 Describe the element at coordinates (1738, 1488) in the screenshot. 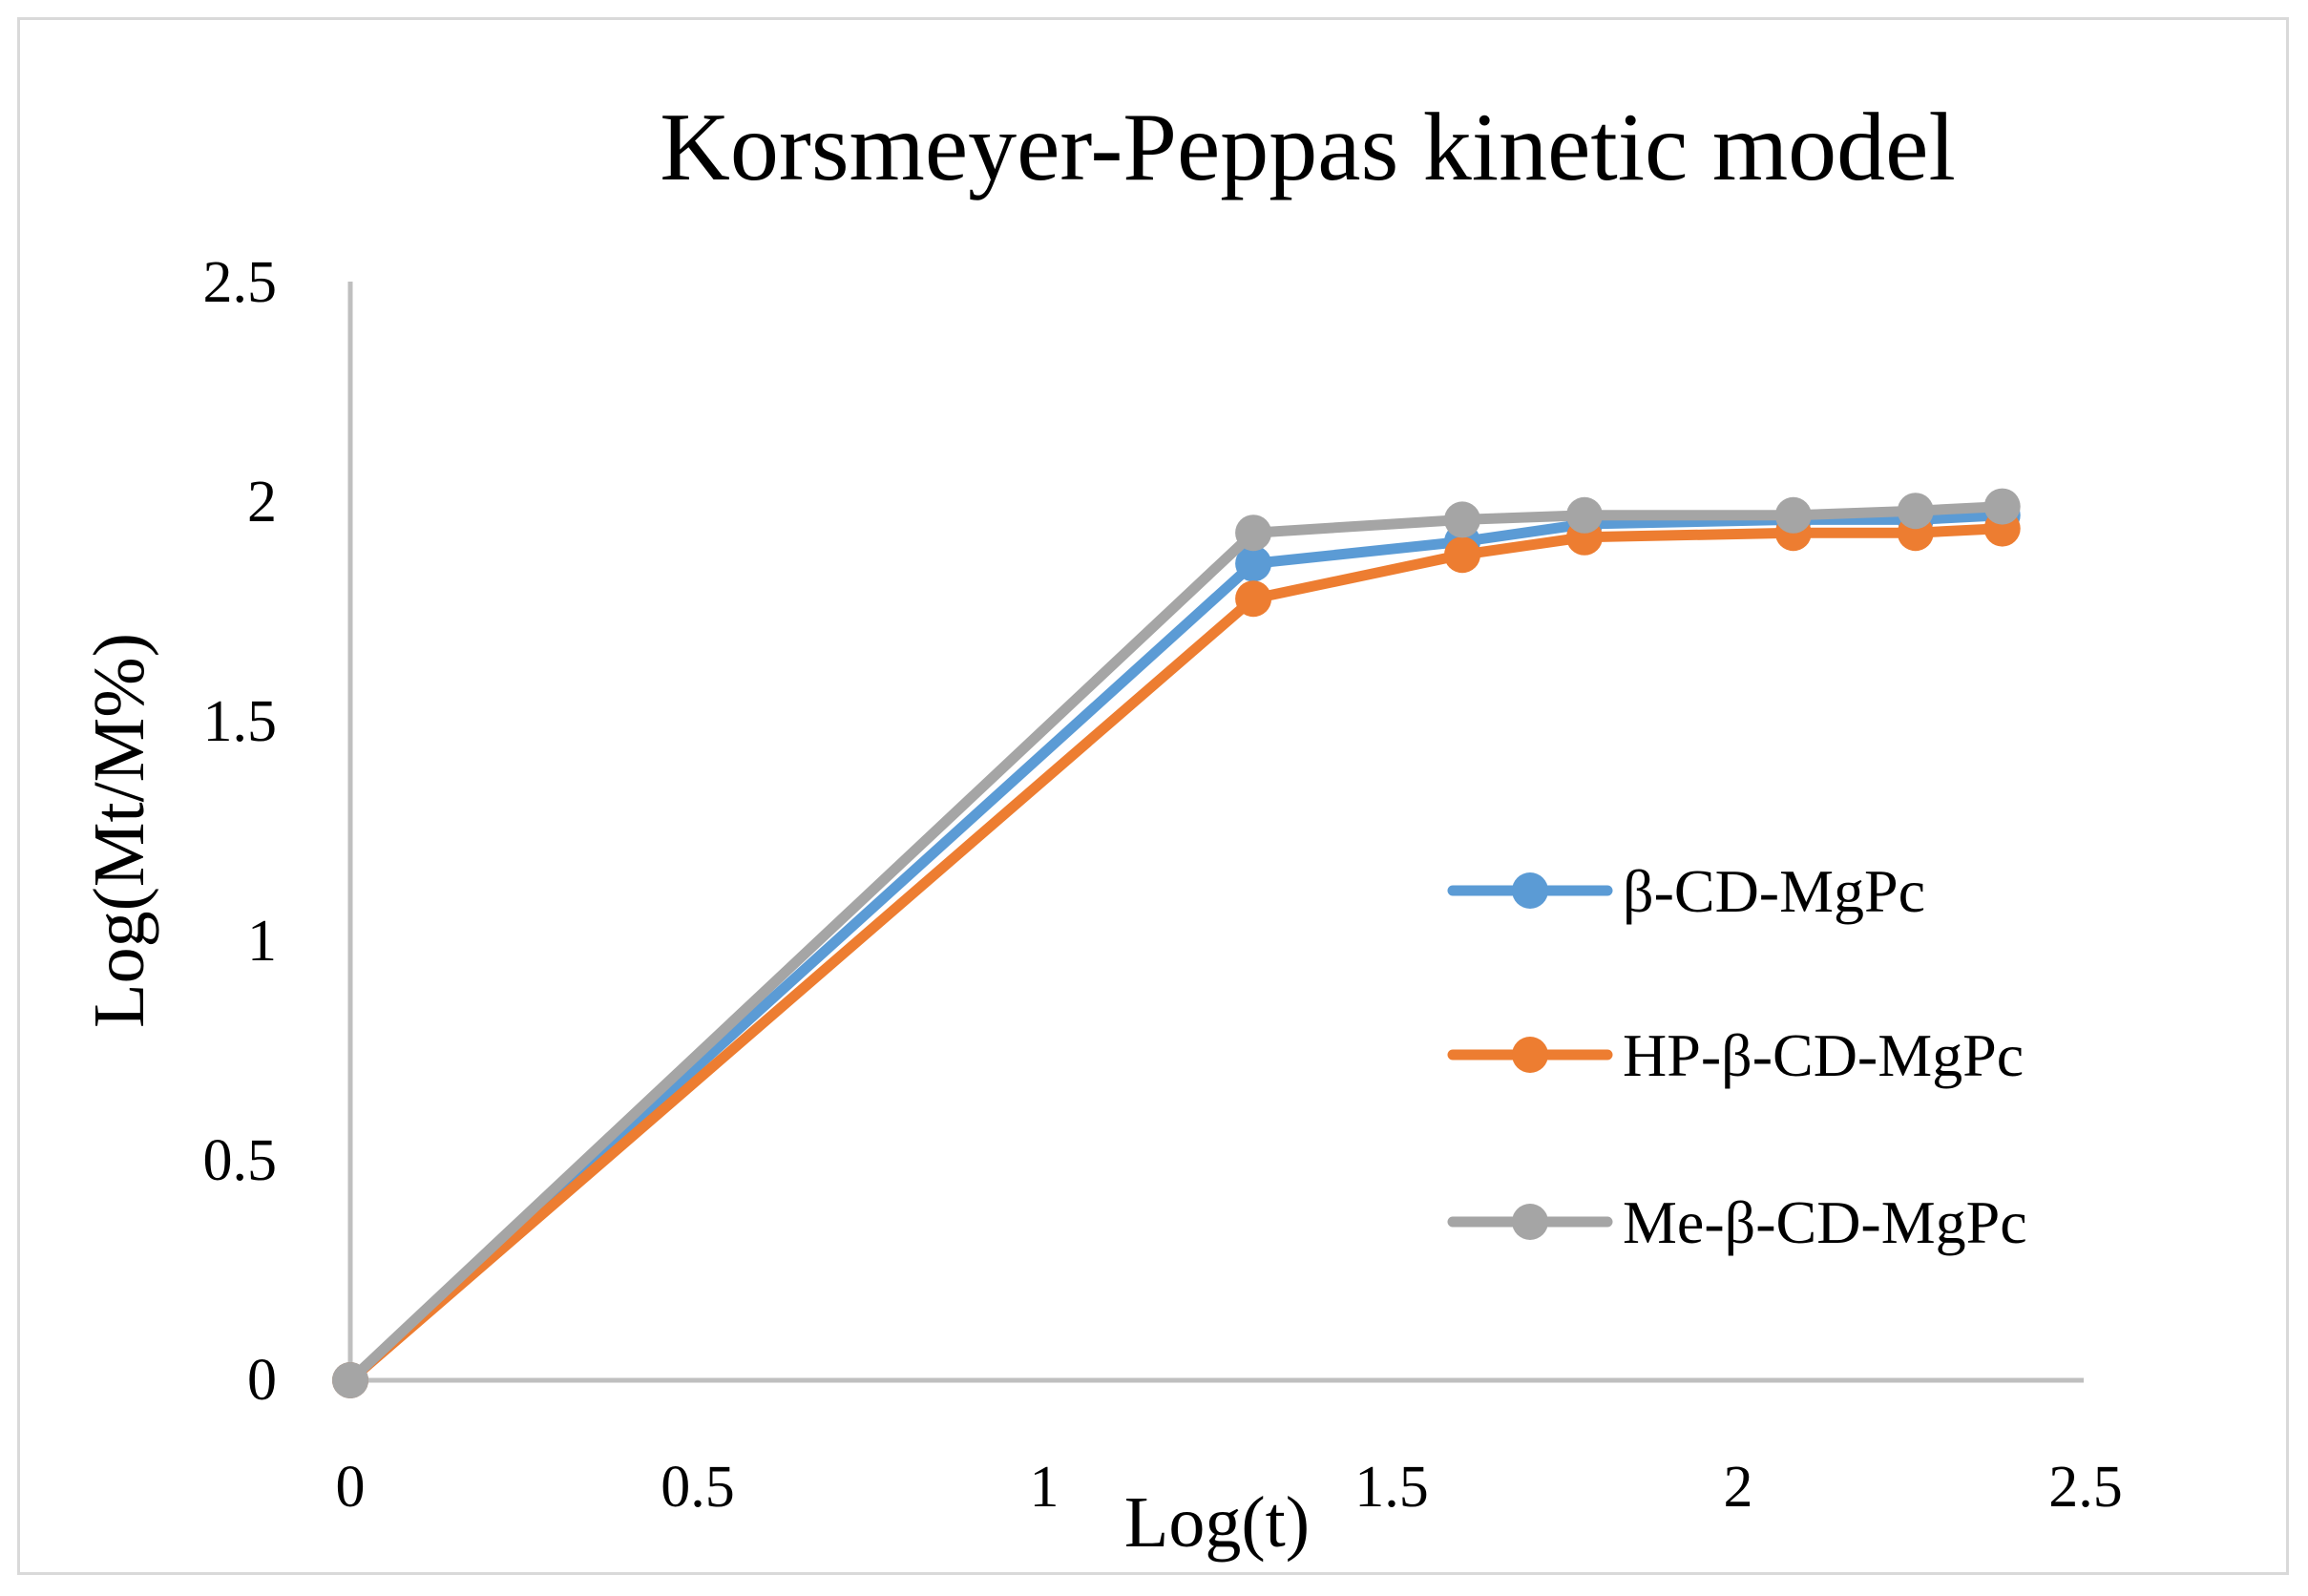

I see `x-tick-label: 2` at that location.